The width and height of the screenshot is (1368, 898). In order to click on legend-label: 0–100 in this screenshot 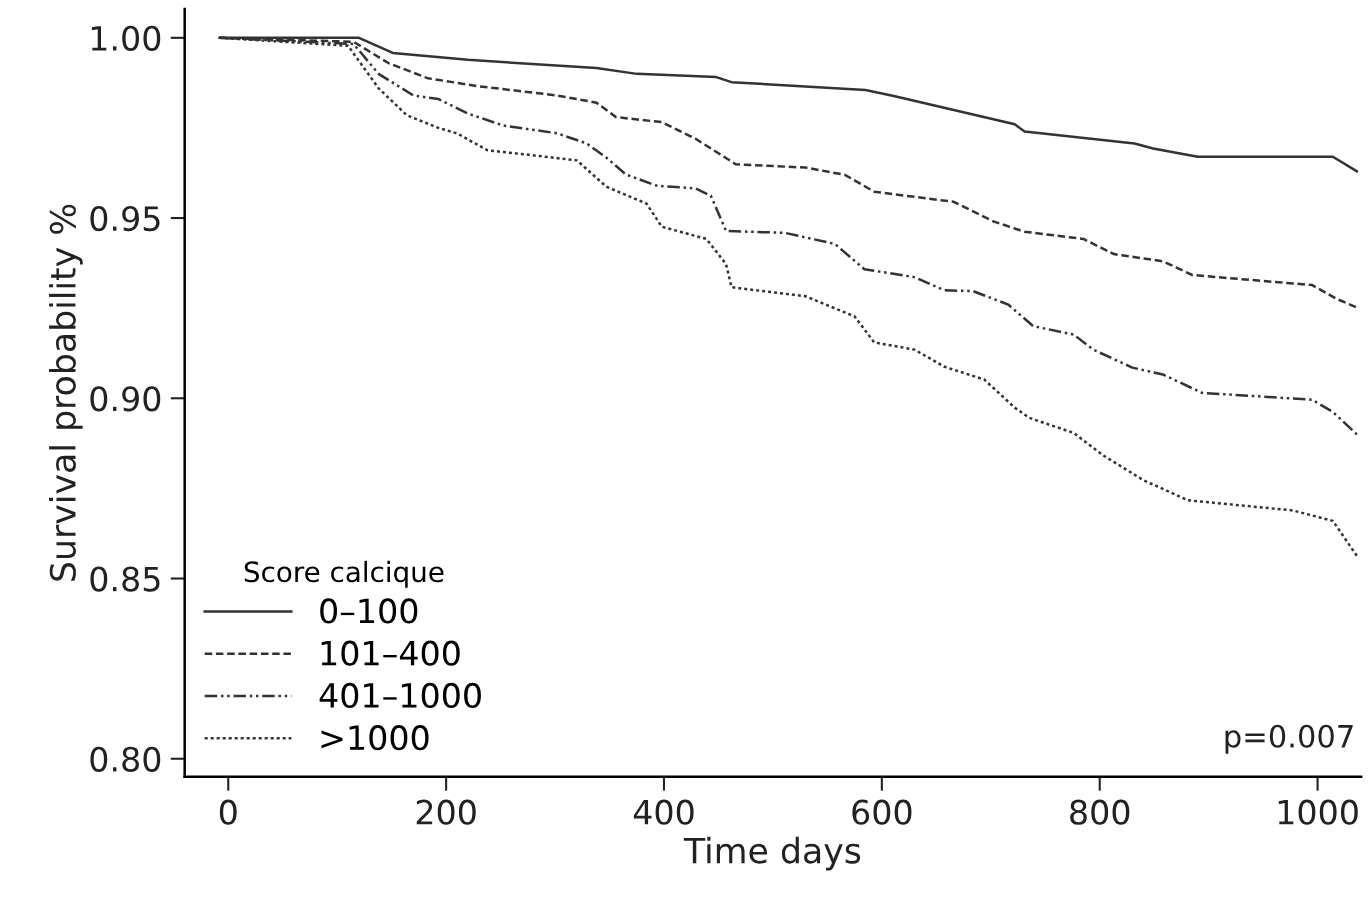, I will do `click(369, 611)`.